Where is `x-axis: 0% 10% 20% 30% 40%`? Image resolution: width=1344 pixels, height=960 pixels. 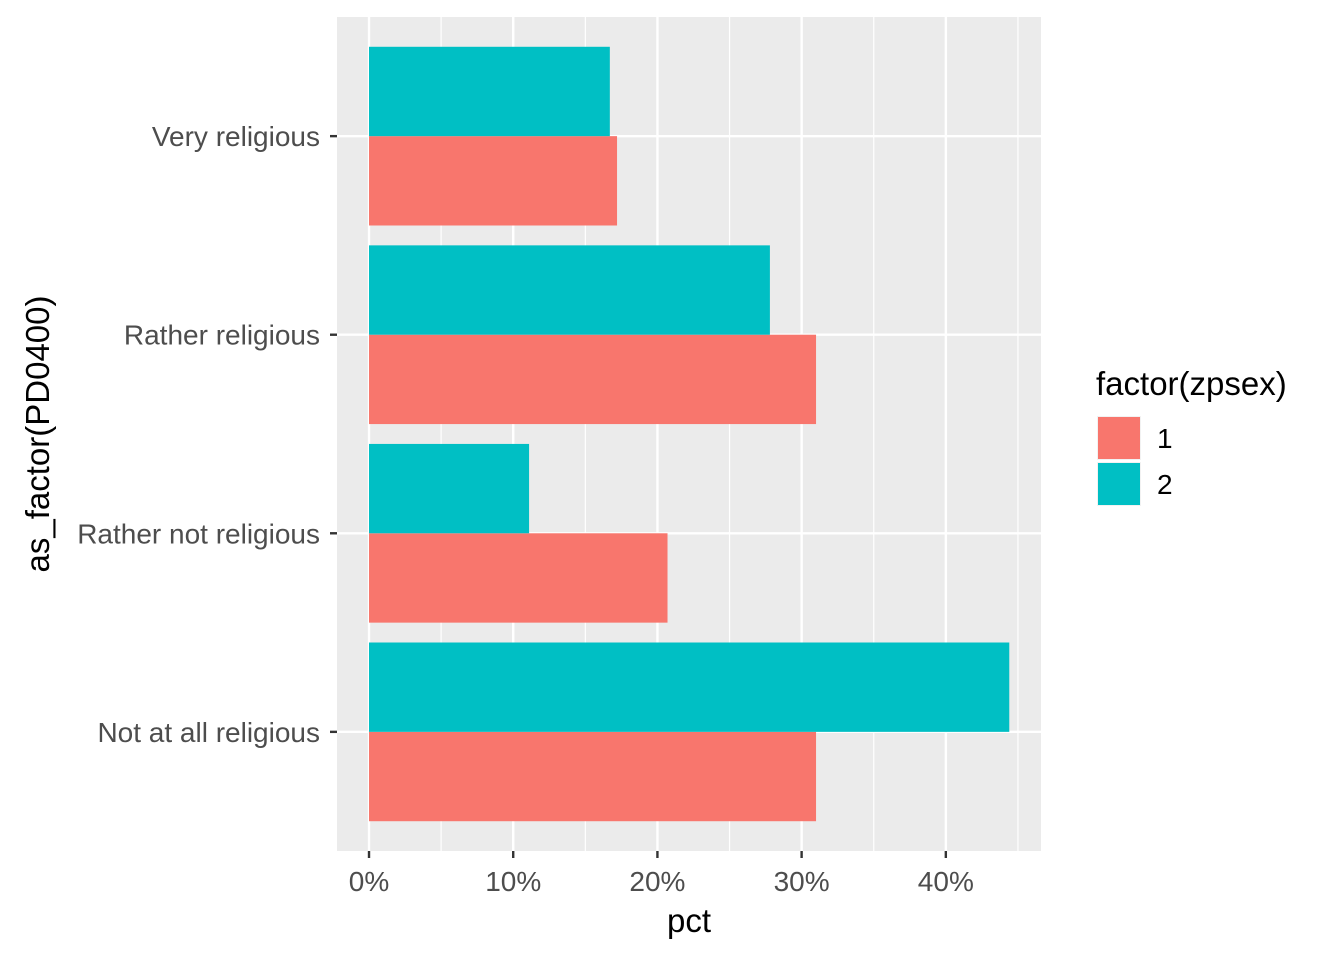 x-axis: 0% 10% 20% 30% 40% is located at coordinates (661, 874).